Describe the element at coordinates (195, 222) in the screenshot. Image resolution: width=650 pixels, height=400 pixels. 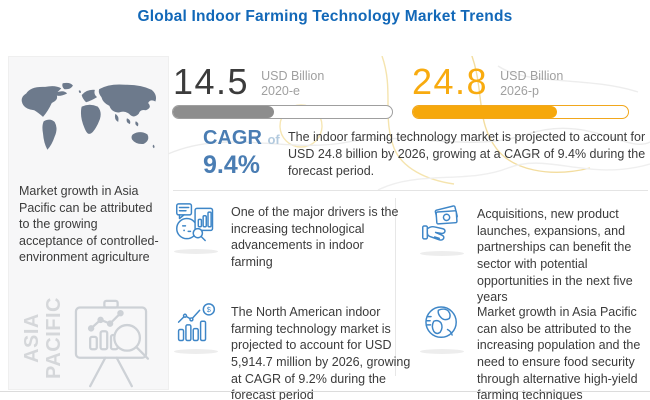
I see `technology-analytics-icon` at that location.